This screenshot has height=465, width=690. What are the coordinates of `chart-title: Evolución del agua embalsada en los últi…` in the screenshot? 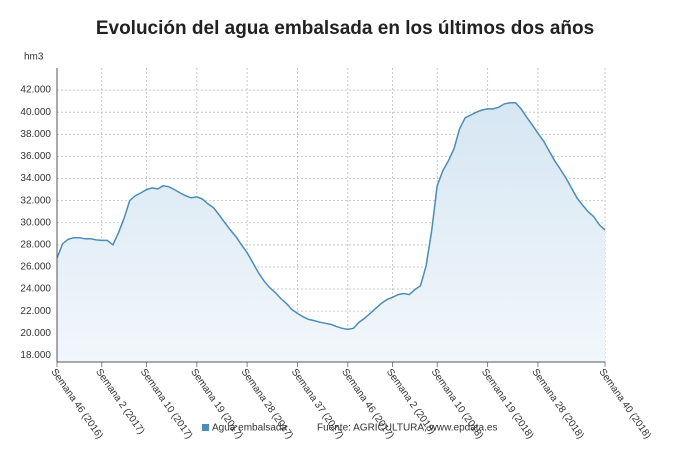 It's located at (345, 28).